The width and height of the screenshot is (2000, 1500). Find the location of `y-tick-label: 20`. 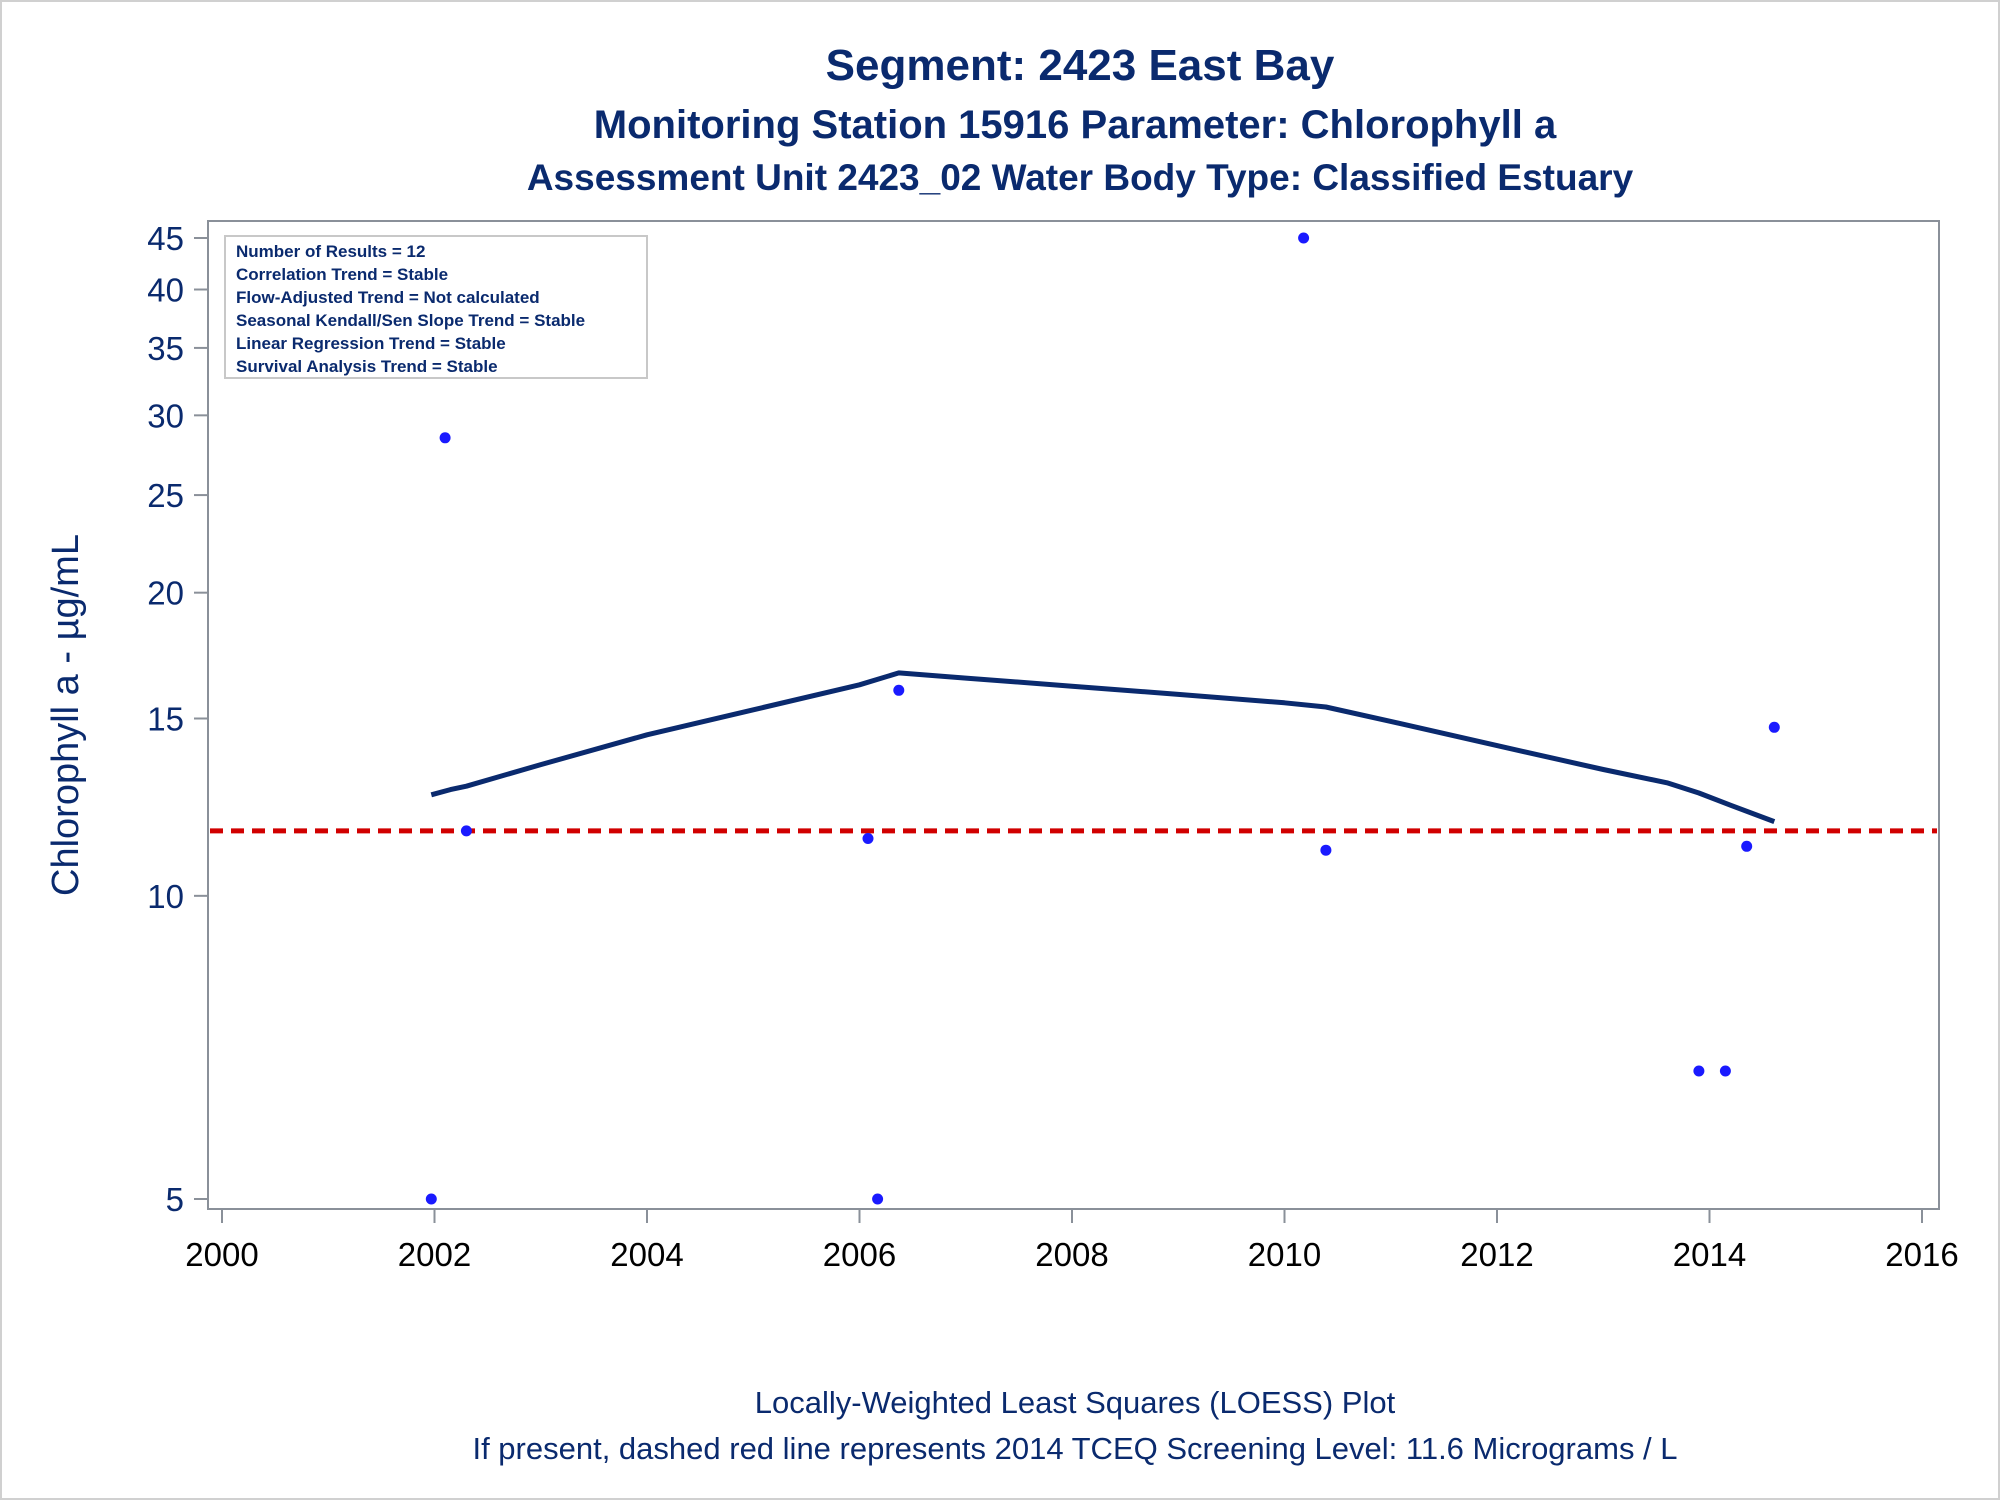

y-tick-label: 20 is located at coordinates (165, 593).